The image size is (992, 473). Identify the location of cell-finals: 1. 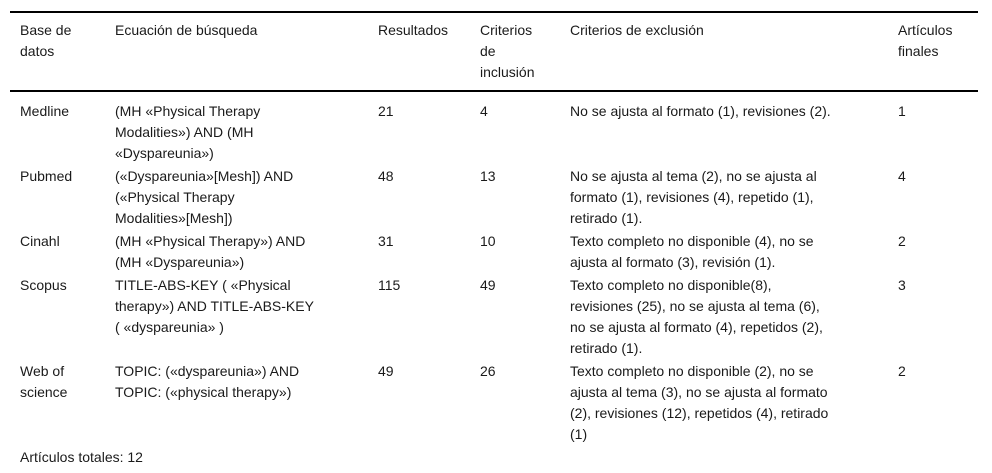
(902, 111).